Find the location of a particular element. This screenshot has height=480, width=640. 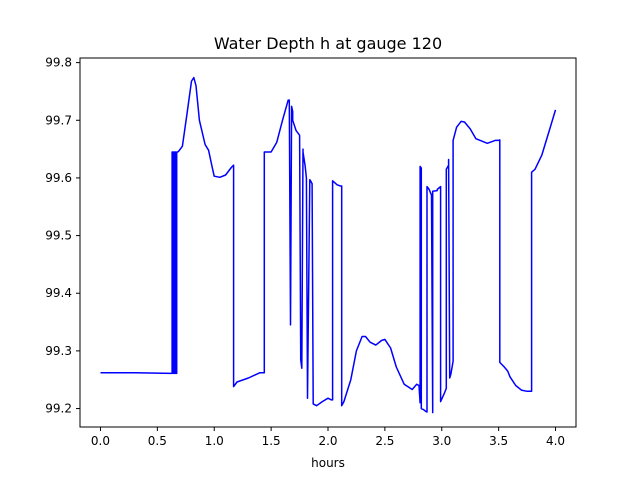

x-tick-label: 2.0 is located at coordinates (327, 441).